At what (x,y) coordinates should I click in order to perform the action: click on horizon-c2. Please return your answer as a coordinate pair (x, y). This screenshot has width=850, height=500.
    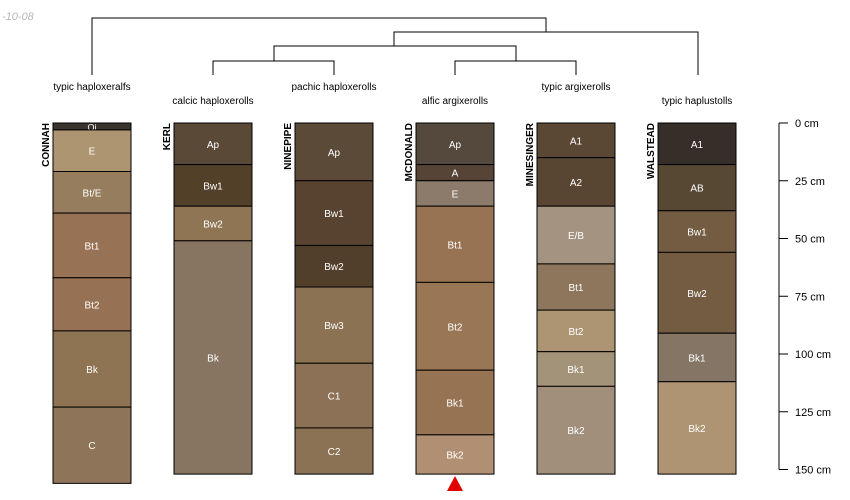
    Looking at the image, I should click on (334, 451).